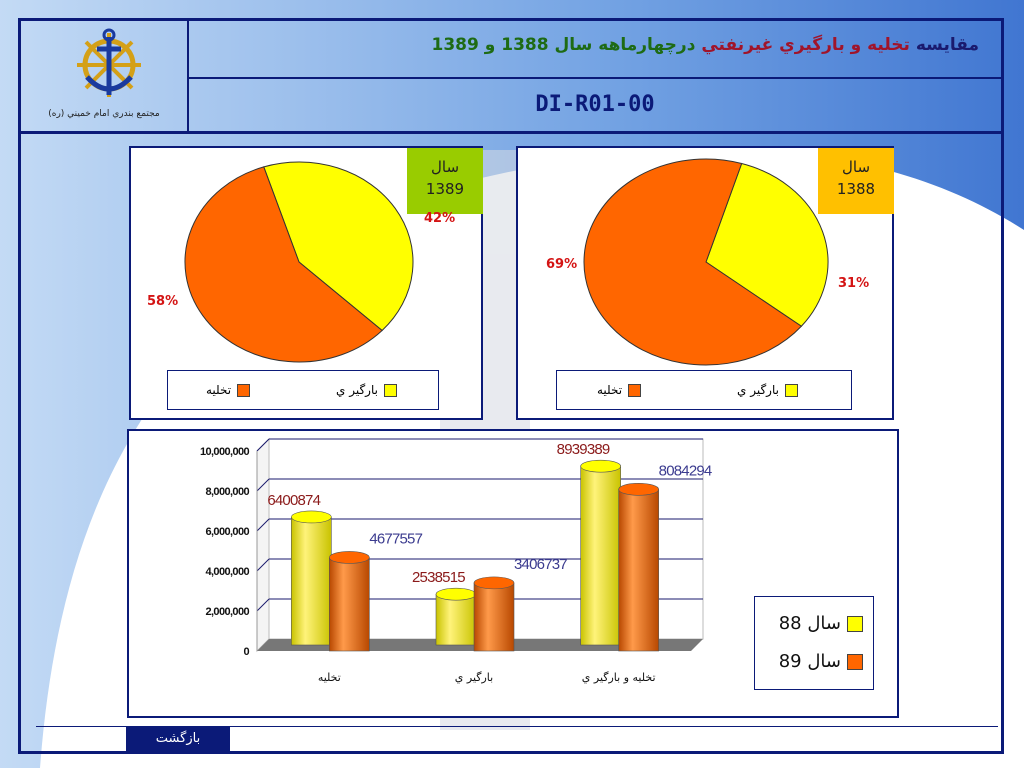  I want to click on bar-data-label: 3406737, so click(540, 564).